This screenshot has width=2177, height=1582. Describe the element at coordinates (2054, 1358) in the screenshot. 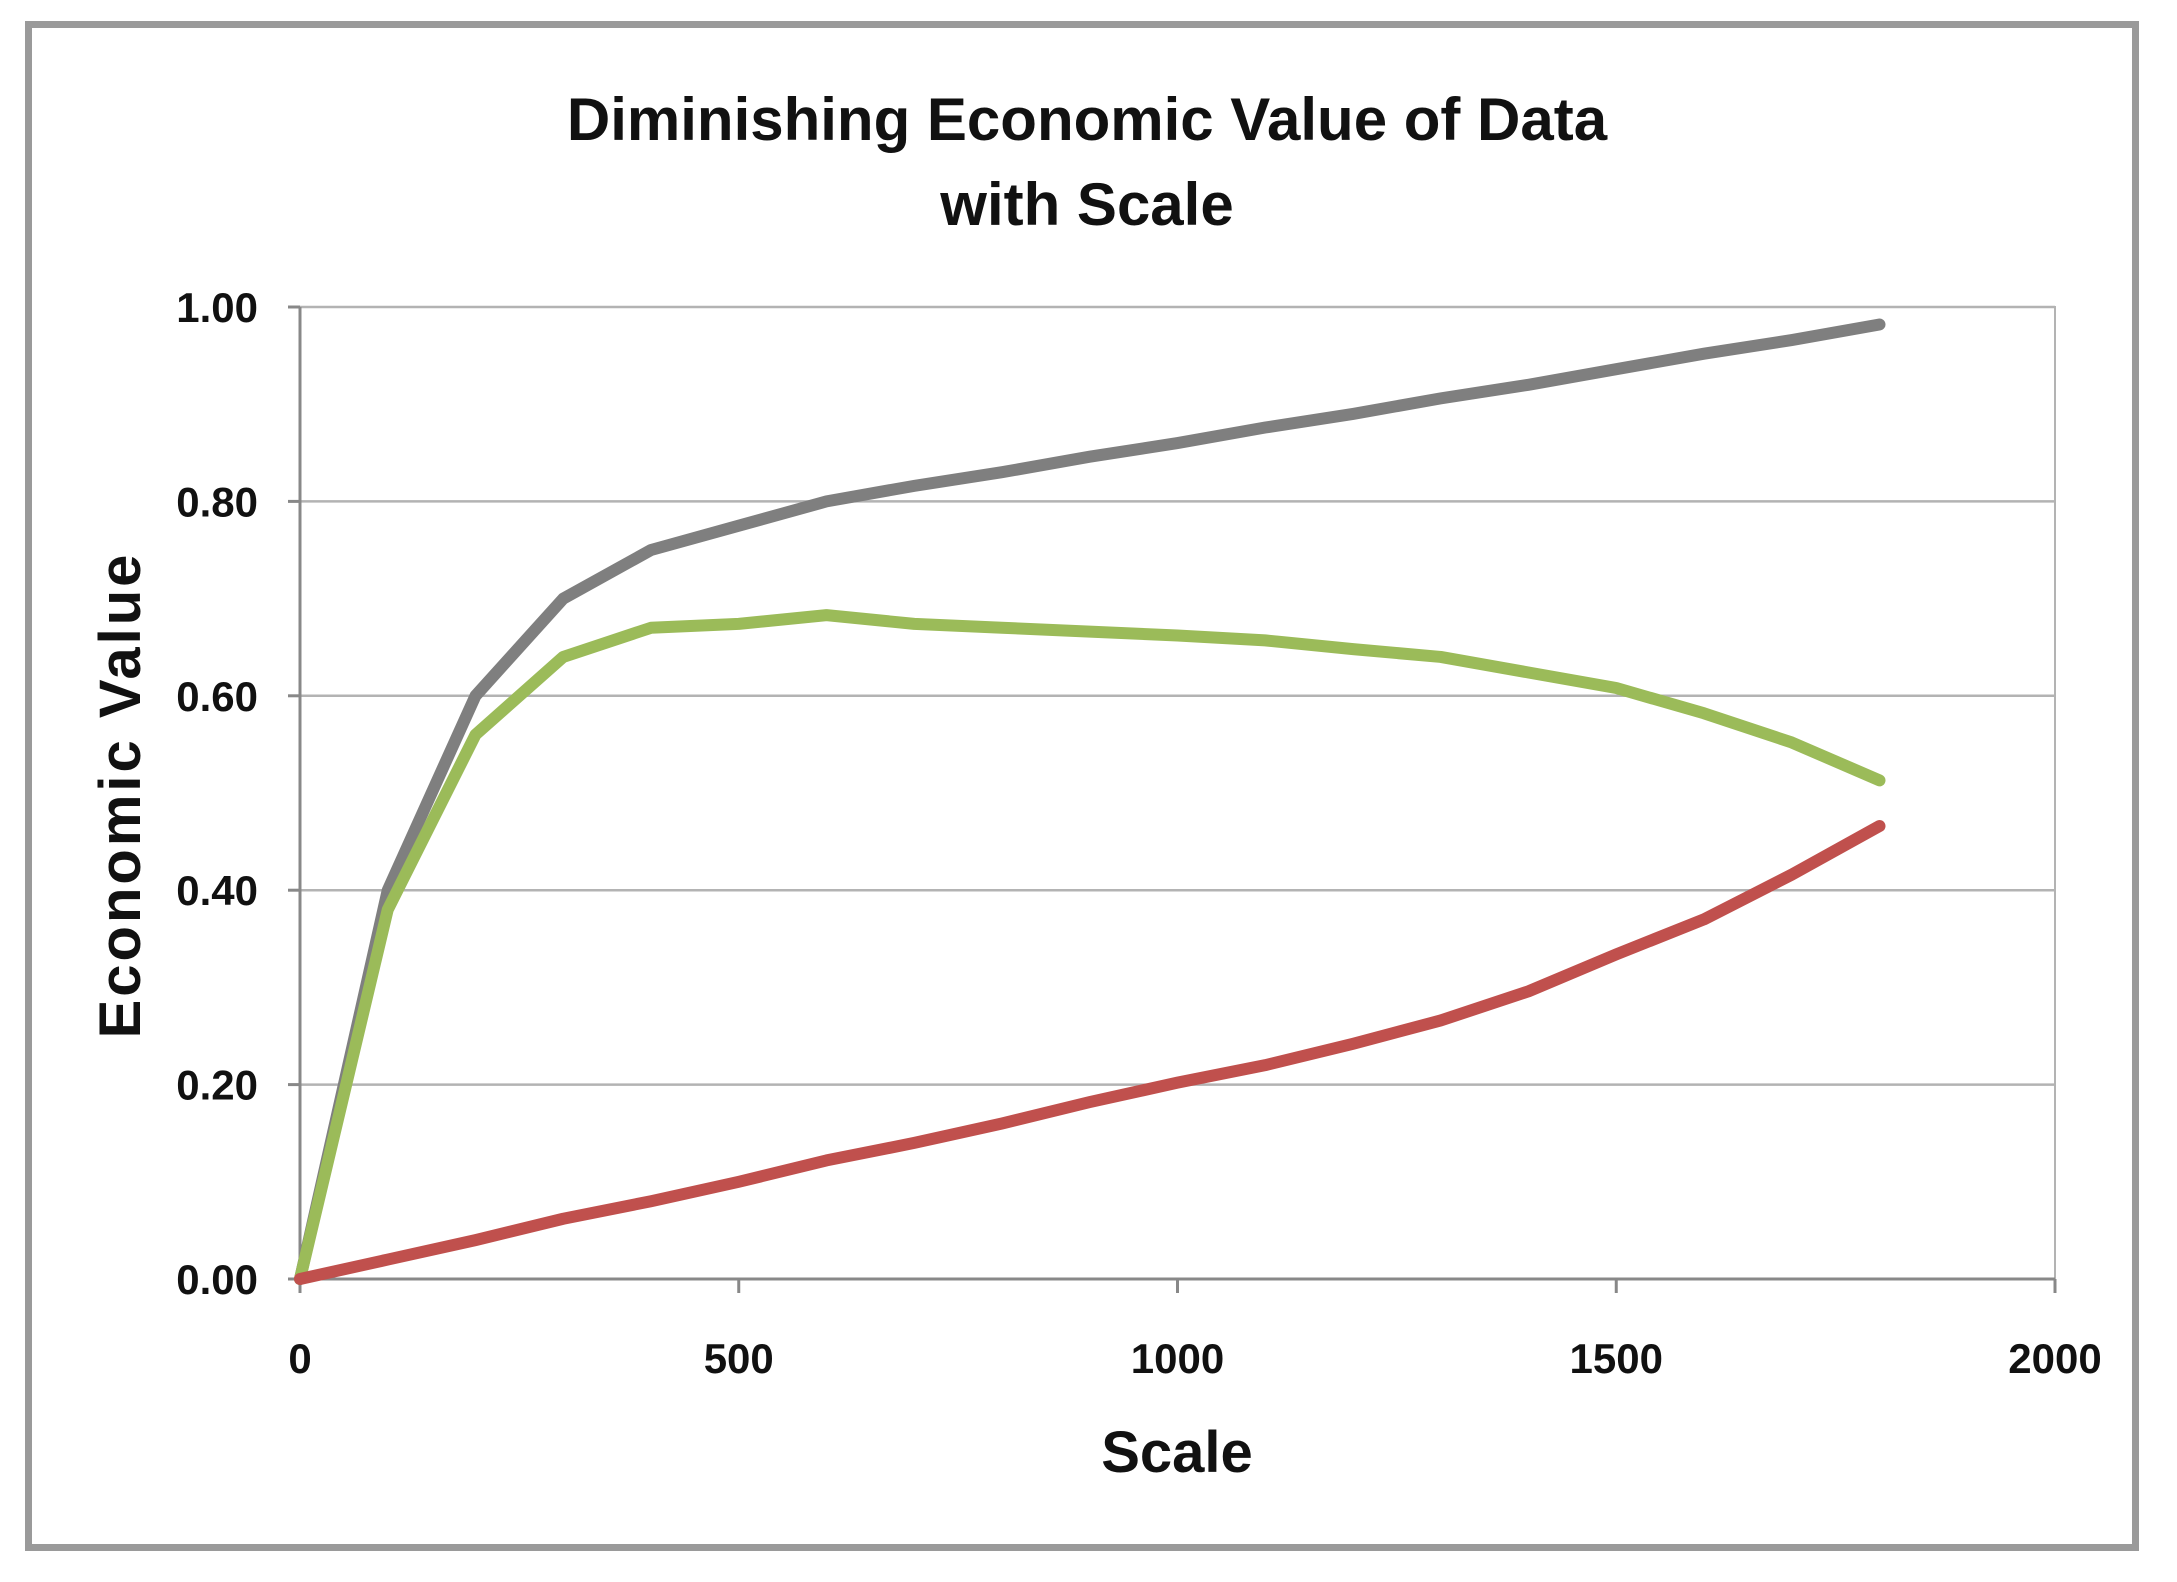

I see `x-tick-label-4: 2000` at that location.